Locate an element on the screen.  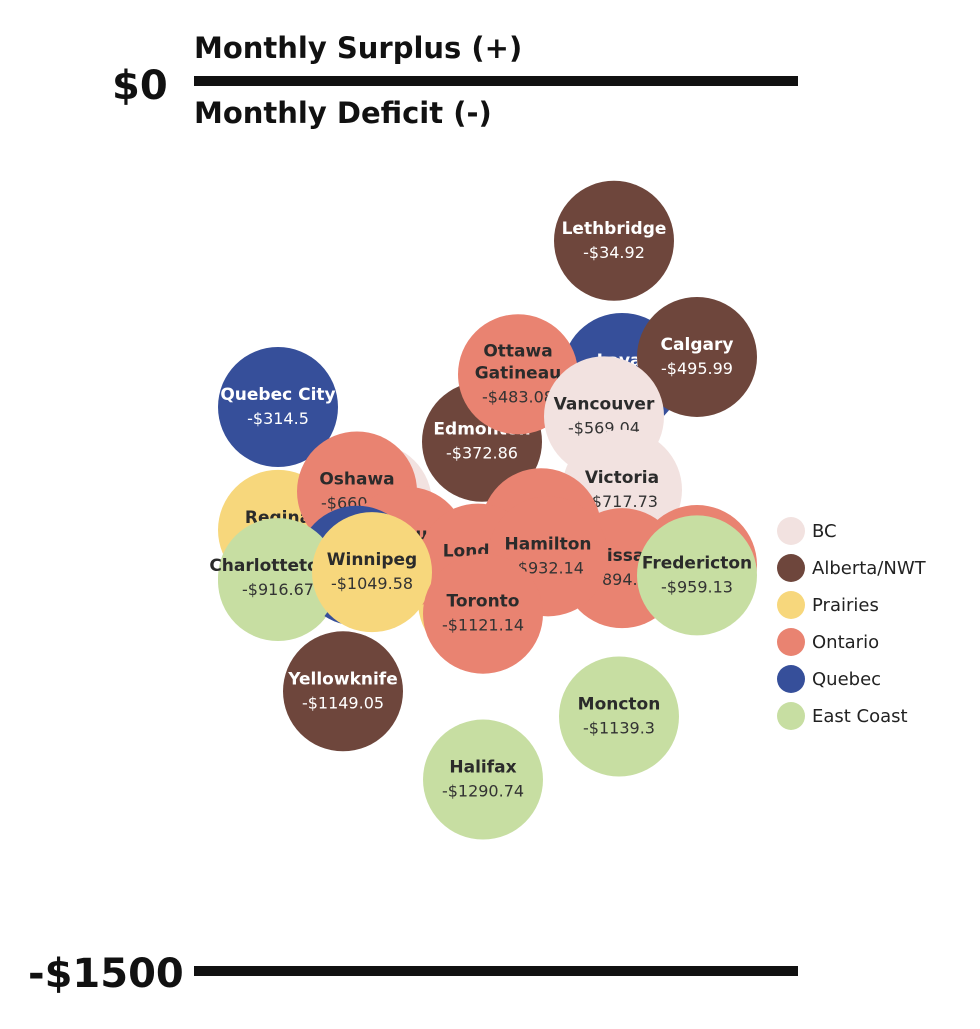
city-bubble: Moncton -$1139.3 is located at coordinates (619, 716).